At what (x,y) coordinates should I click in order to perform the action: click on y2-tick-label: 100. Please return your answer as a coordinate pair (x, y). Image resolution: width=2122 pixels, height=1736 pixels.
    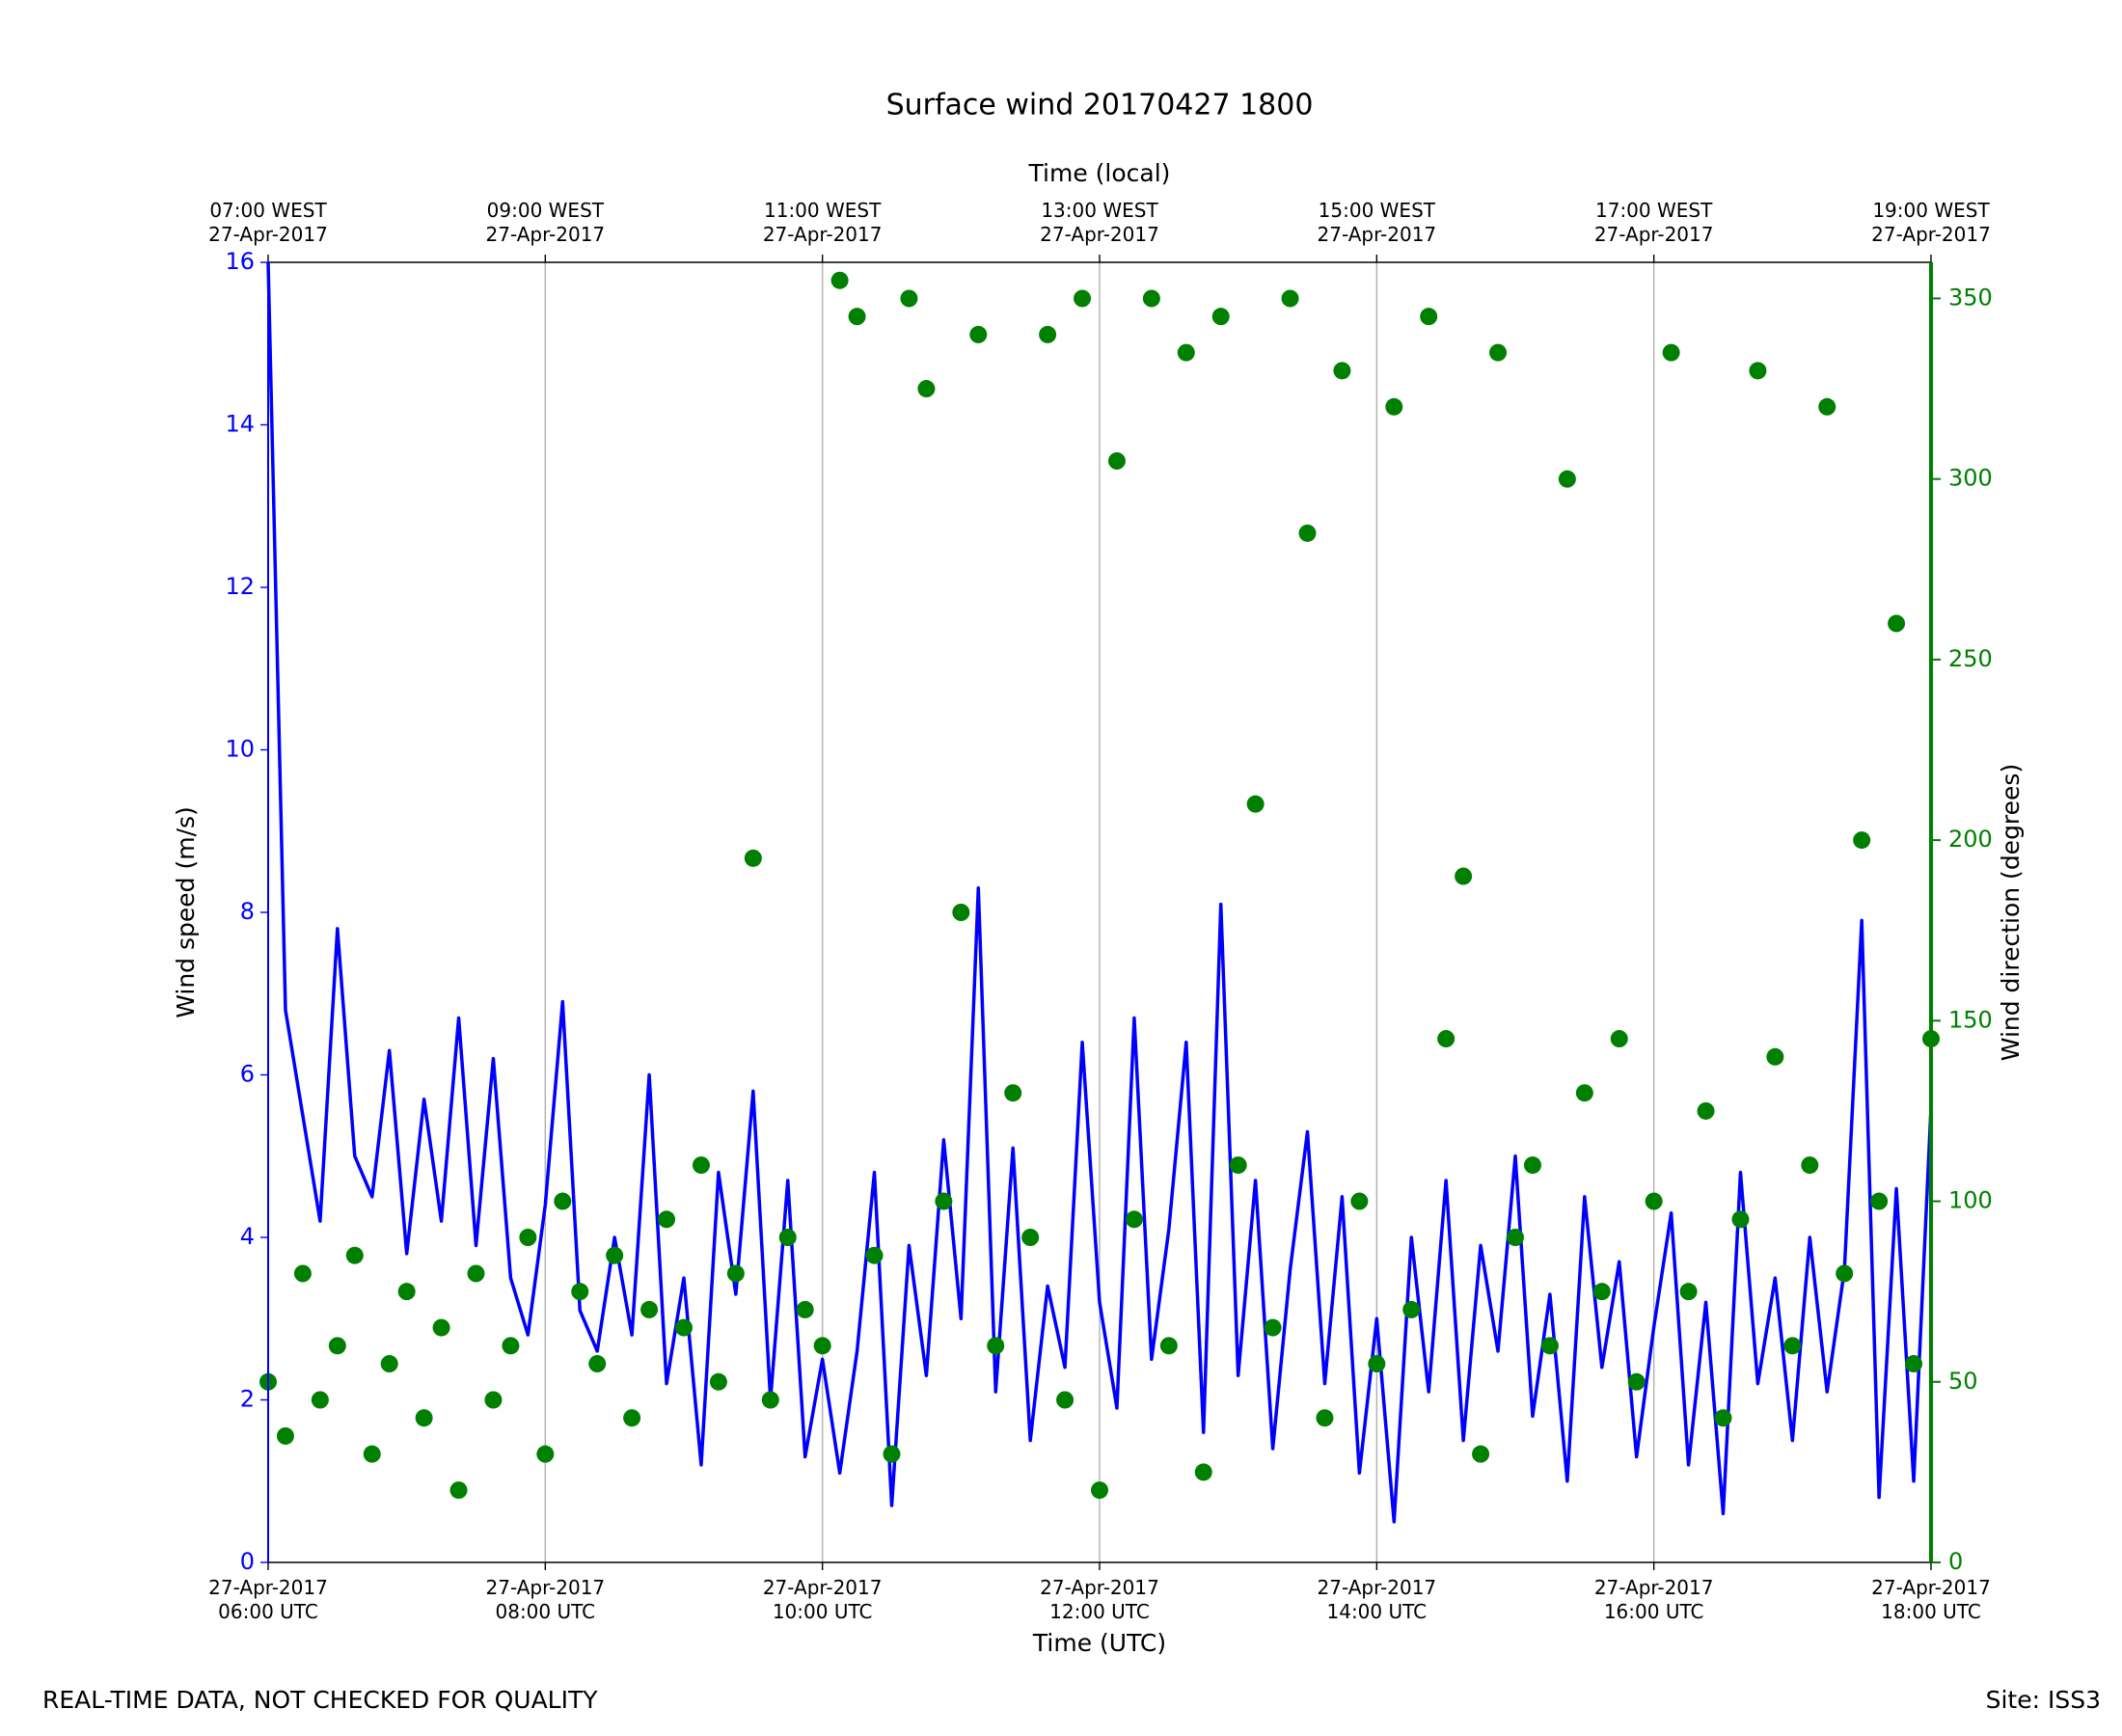
    Looking at the image, I should click on (1971, 1200).